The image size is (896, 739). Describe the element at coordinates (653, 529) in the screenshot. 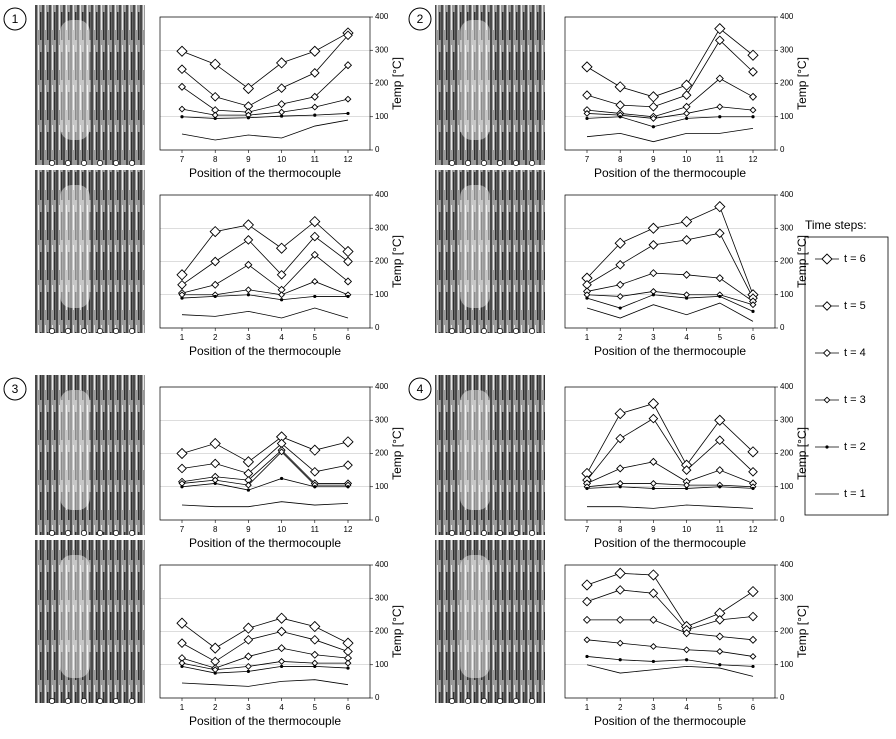

I see `x-tick-label: 9` at that location.